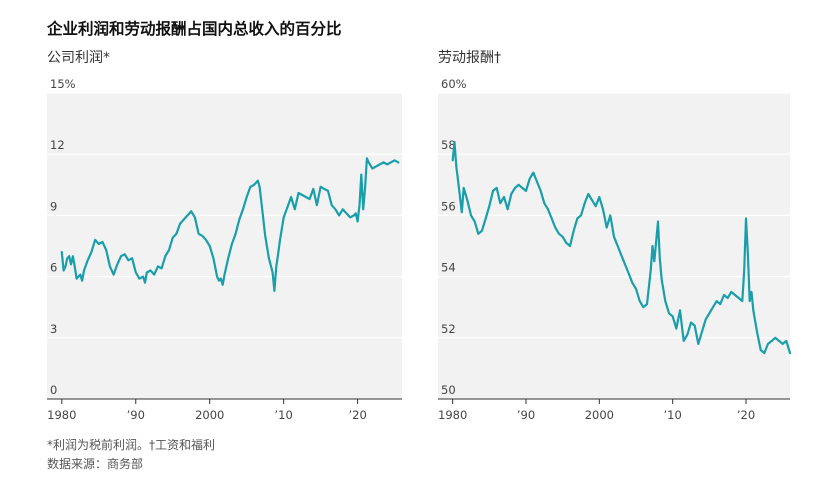 The height and width of the screenshot is (496, 830). What do you see at coordinates (63, 84) in the screenshot?
I see `profits-ytick-label: 15%` at bounding box center [63, 84].